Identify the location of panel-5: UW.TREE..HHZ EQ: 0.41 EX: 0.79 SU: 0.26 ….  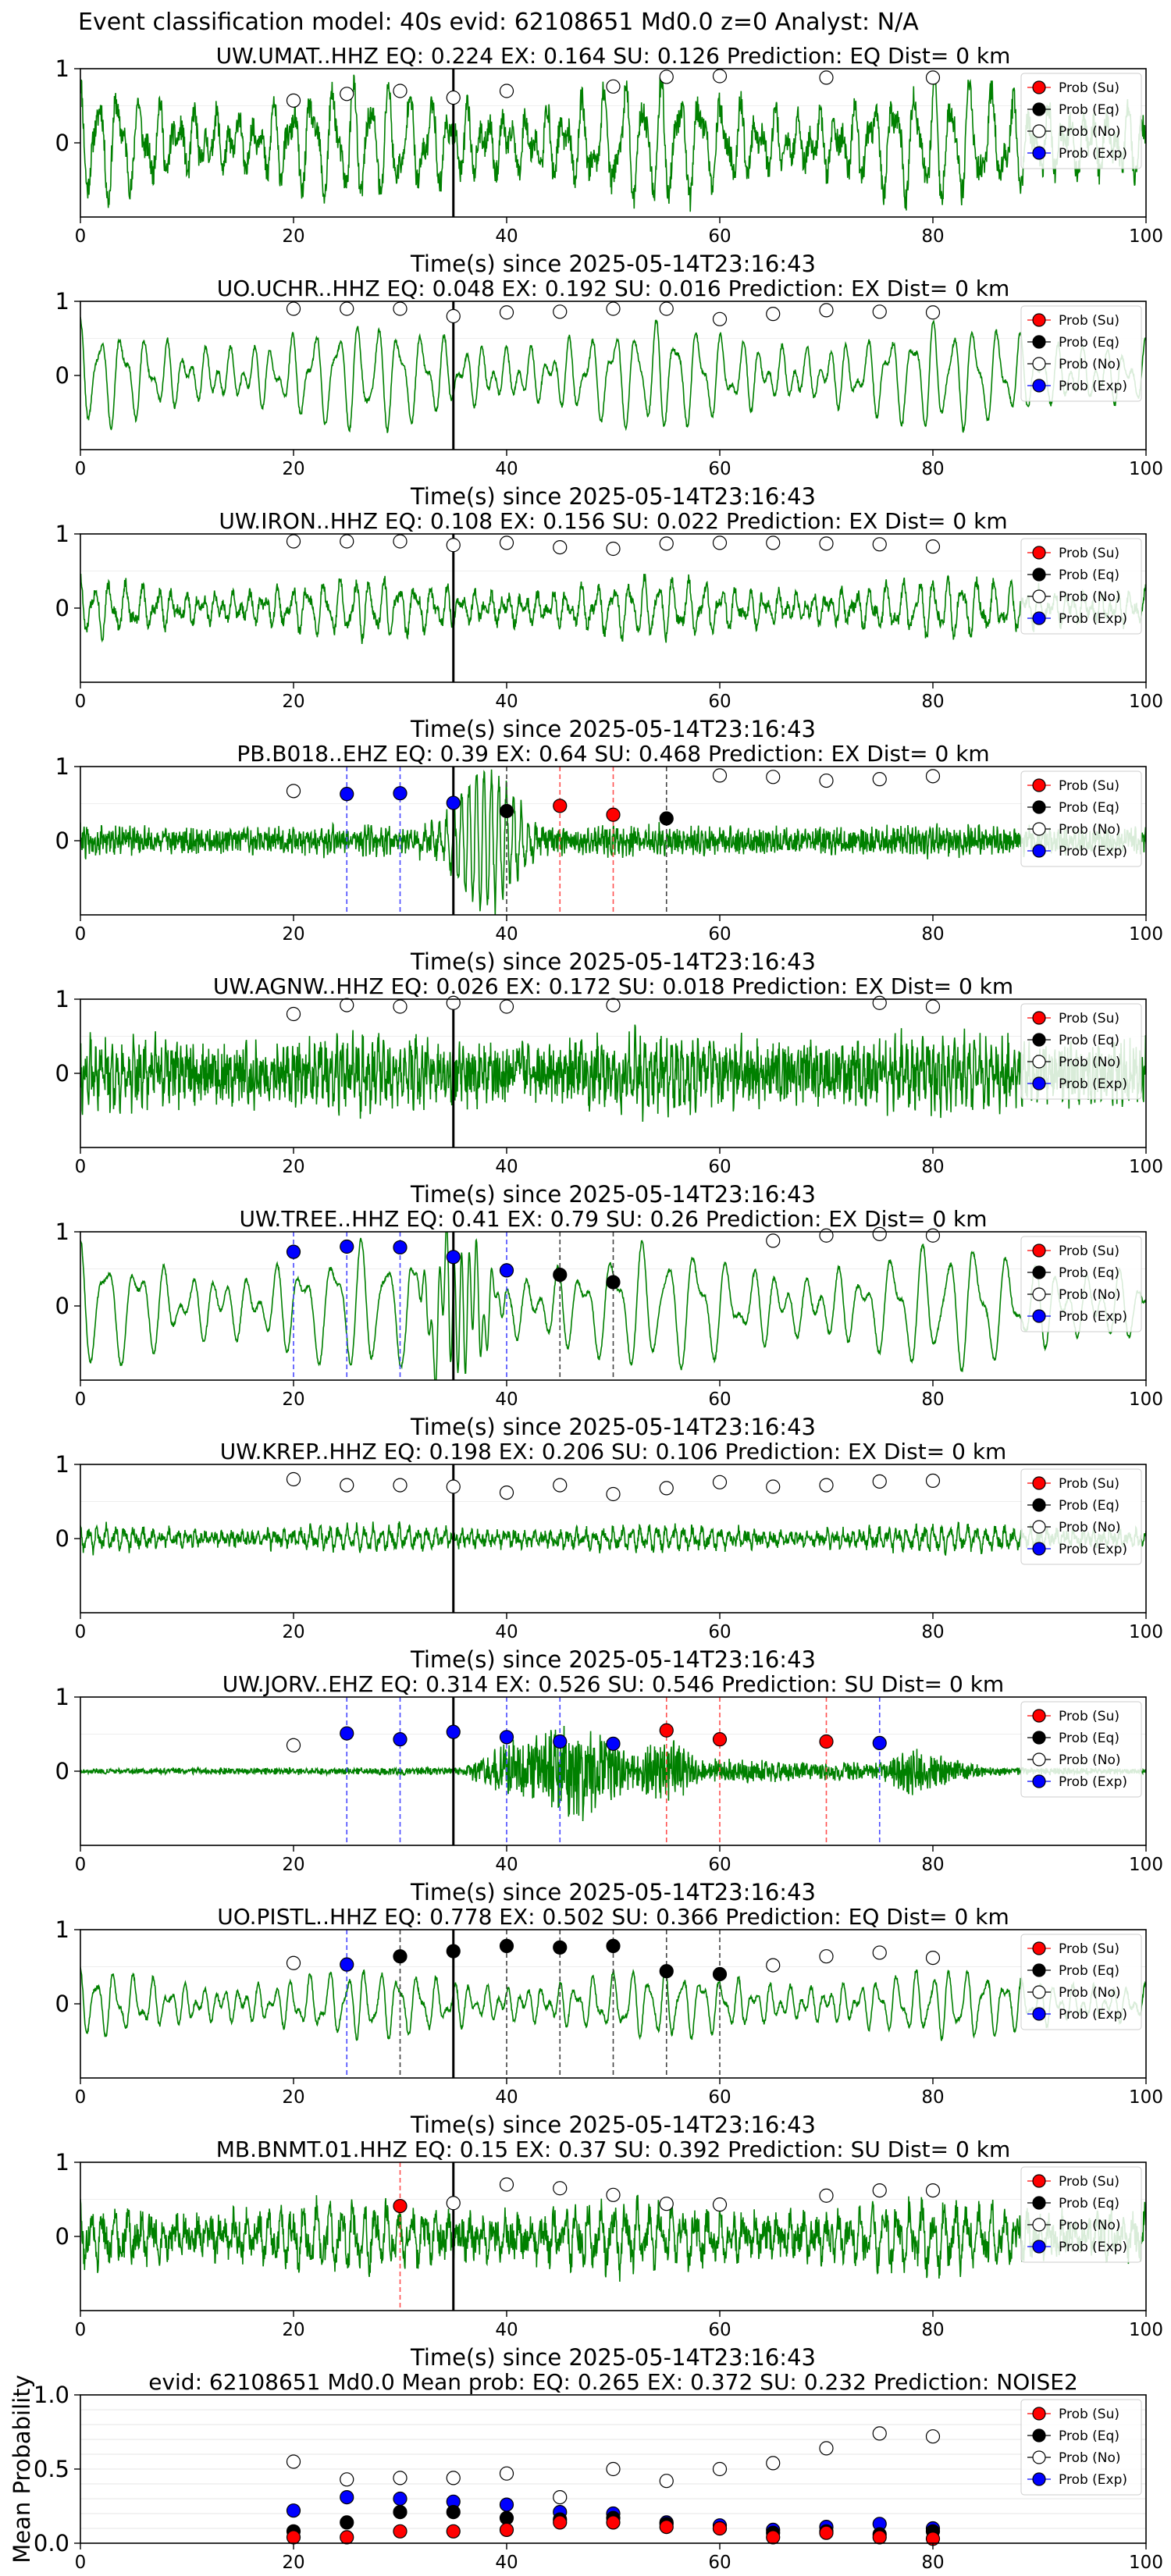
(609, 1323).